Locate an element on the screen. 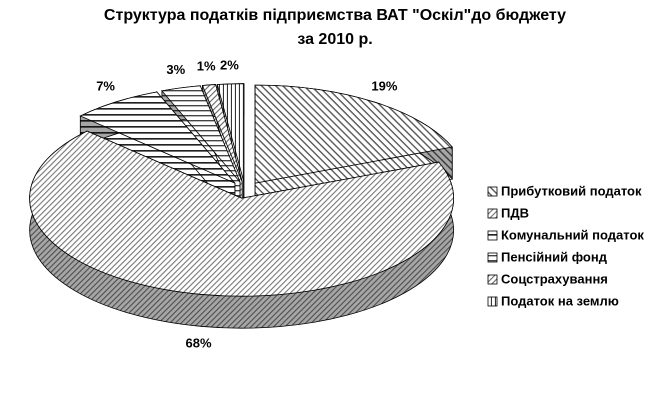  data-label: 7% is located at coordinates (105, 86).